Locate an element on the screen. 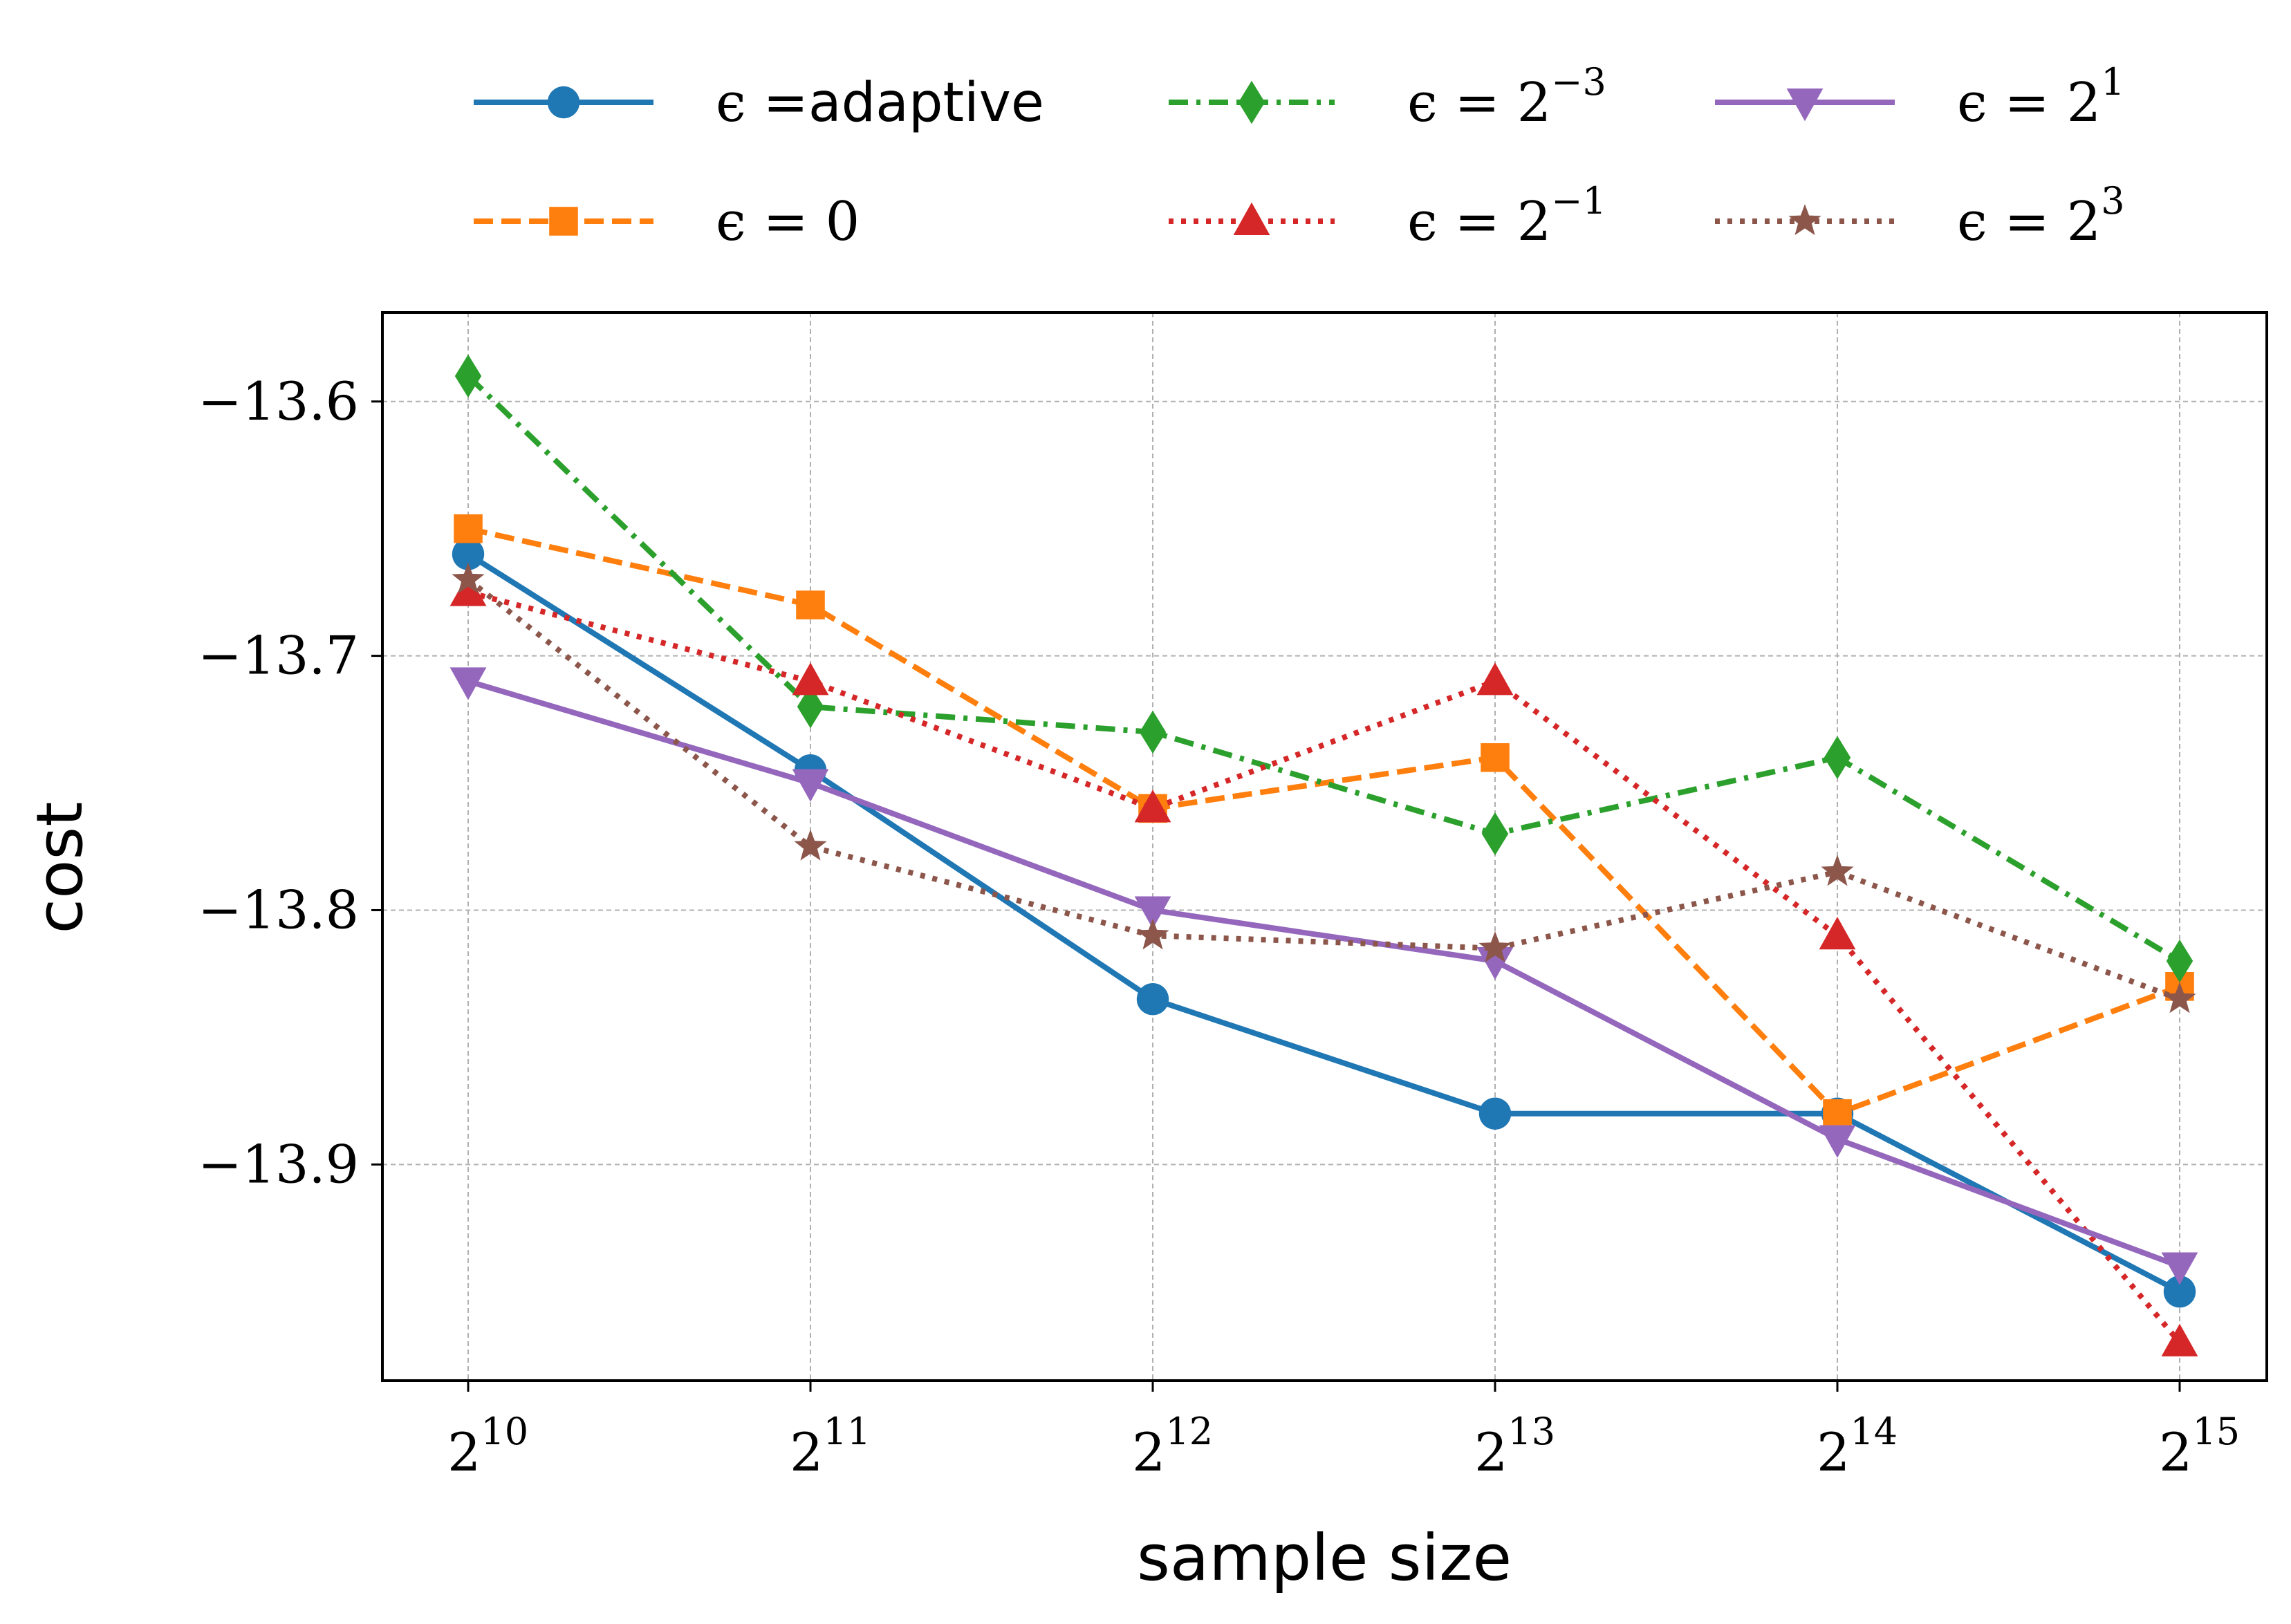 This screenshot has height=1624, width=2291. y-tick-label: −13.6 is located at coordinates (278, 401).